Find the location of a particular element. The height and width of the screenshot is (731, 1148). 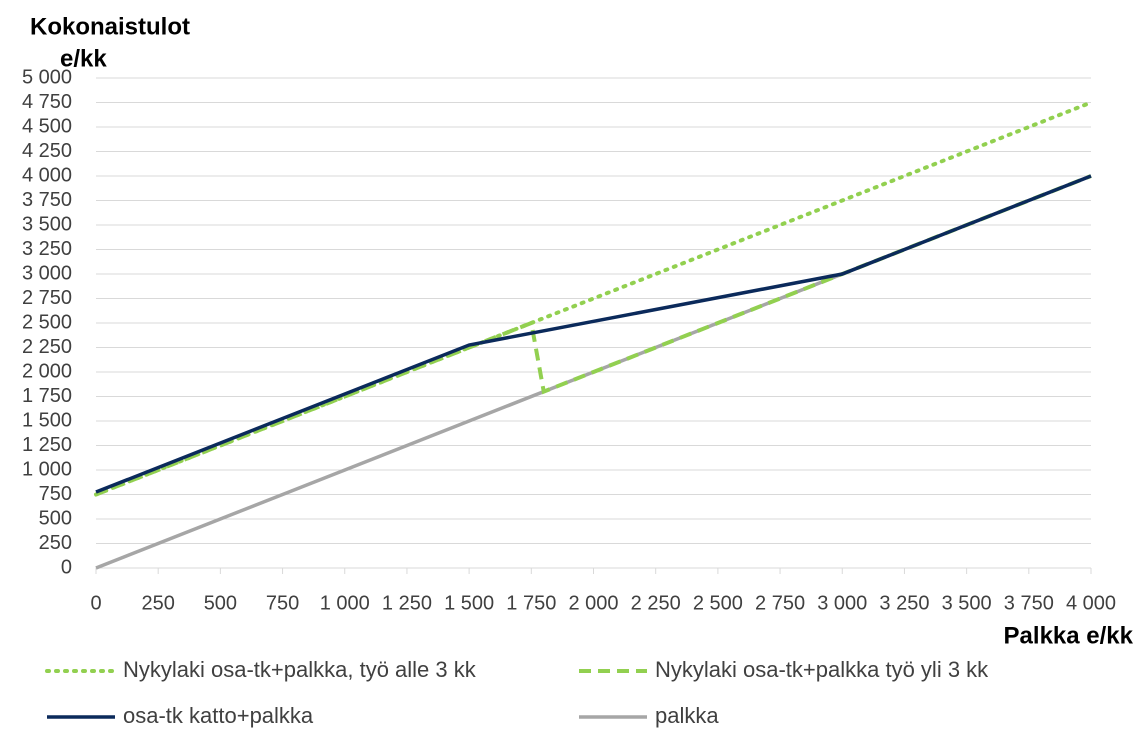

y-tick-label: 2 000 is located at coordinates (47, 371).